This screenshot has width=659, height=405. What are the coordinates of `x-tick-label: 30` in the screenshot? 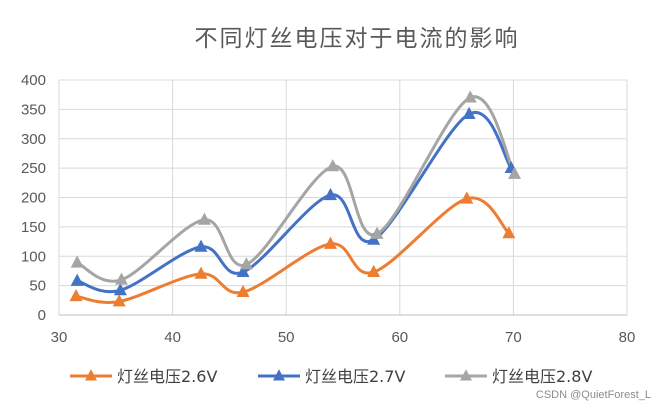 It's located at (59, 337).